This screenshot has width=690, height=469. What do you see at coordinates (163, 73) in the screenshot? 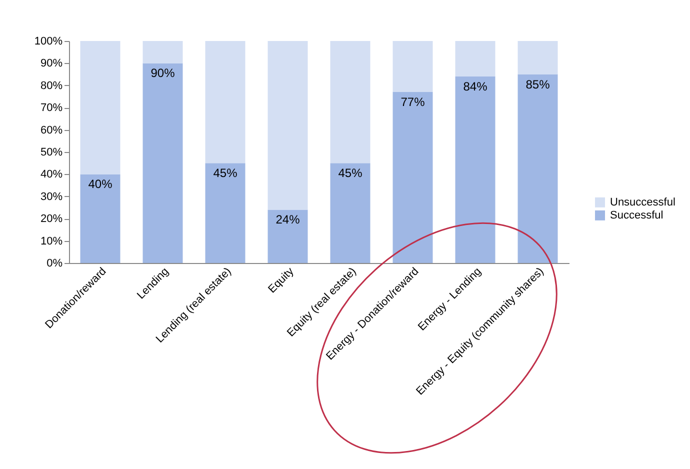
I see `data-label: 90%` at bounding box center [163, 73].